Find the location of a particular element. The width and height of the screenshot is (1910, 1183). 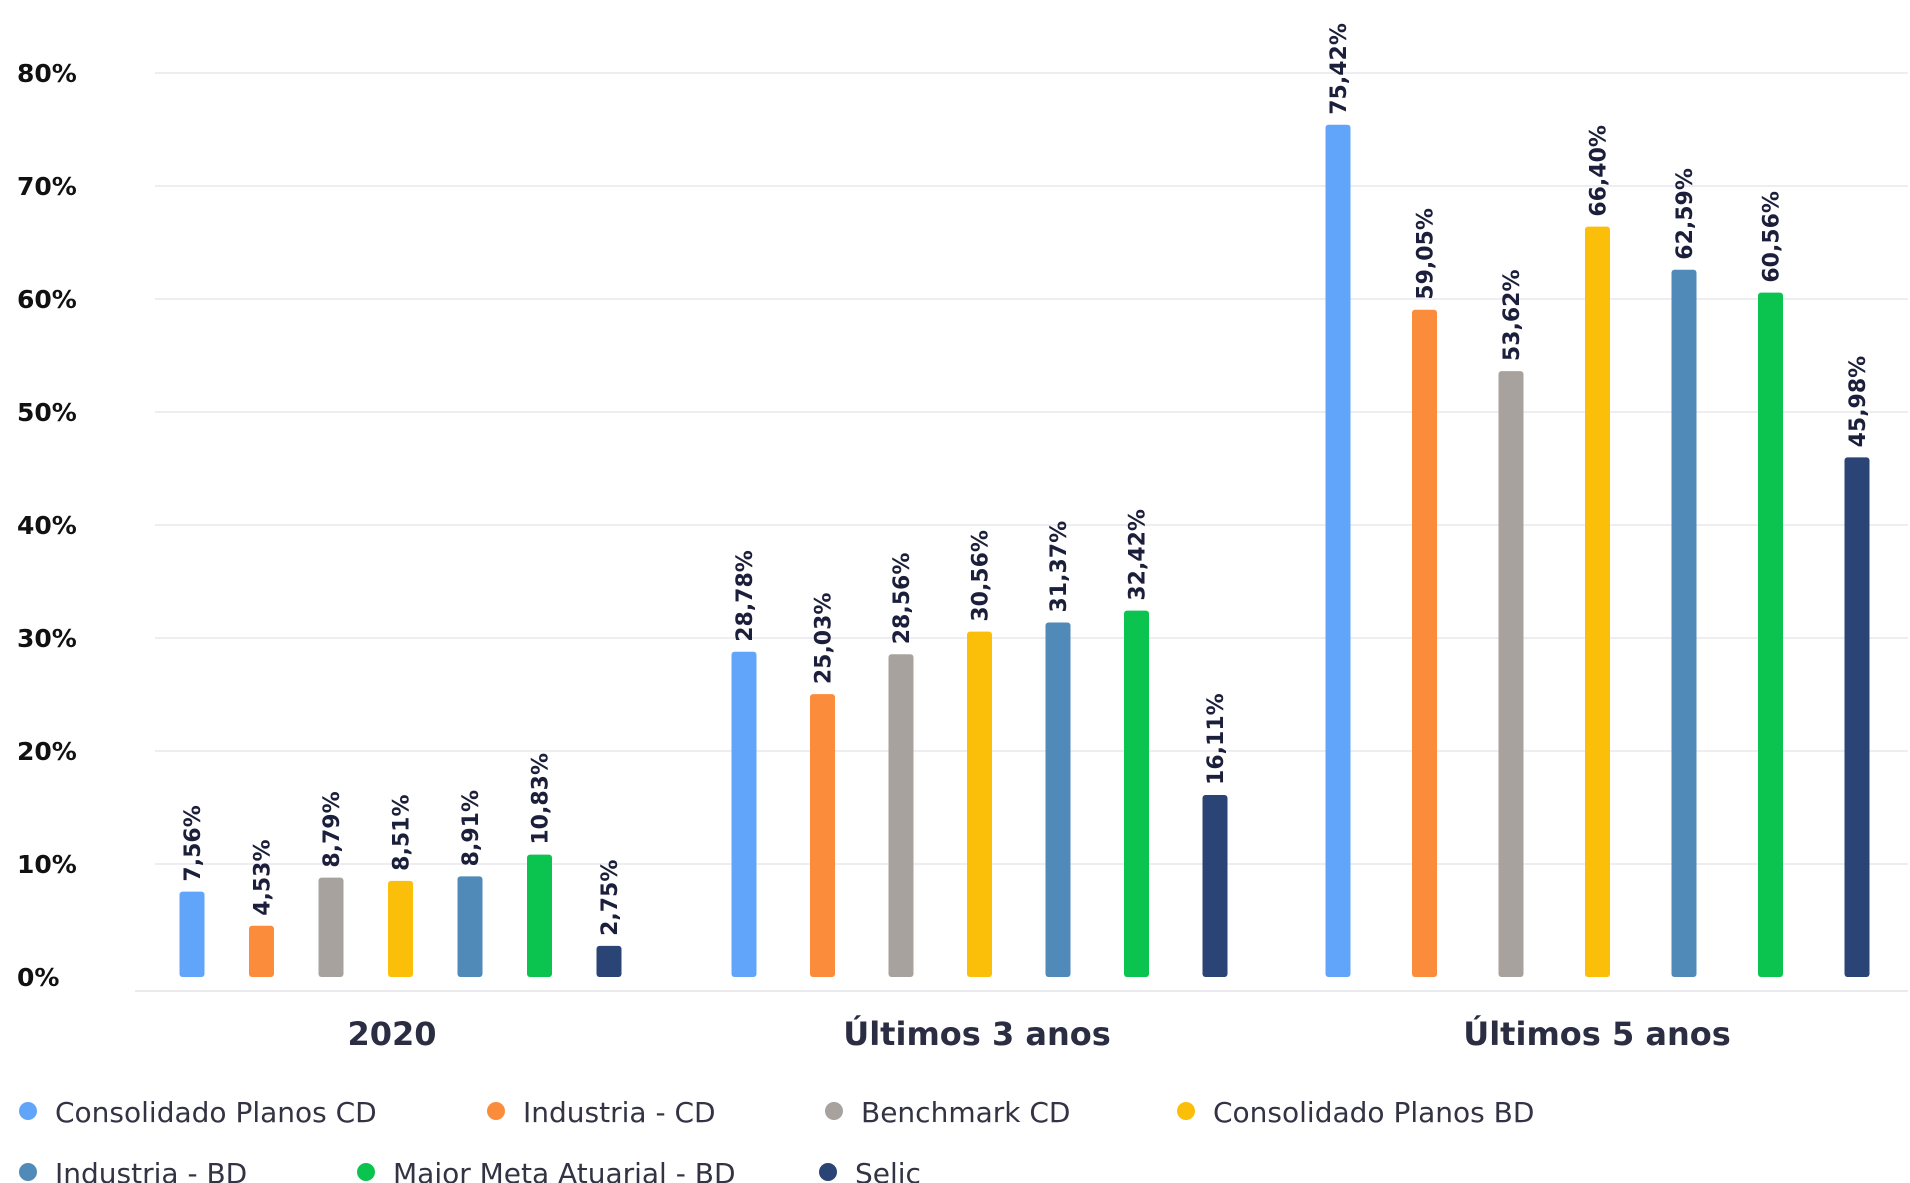

legend-label: Consolidado Planos CD is located at coordinates (216, 1112).